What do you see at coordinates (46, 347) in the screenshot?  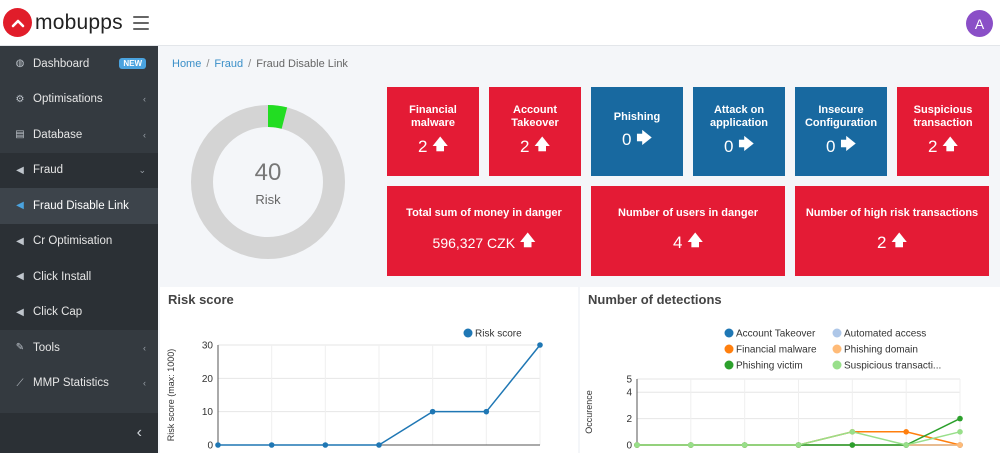 I see `sidebar-item-label: Tools` at bounding box center [46, 347].